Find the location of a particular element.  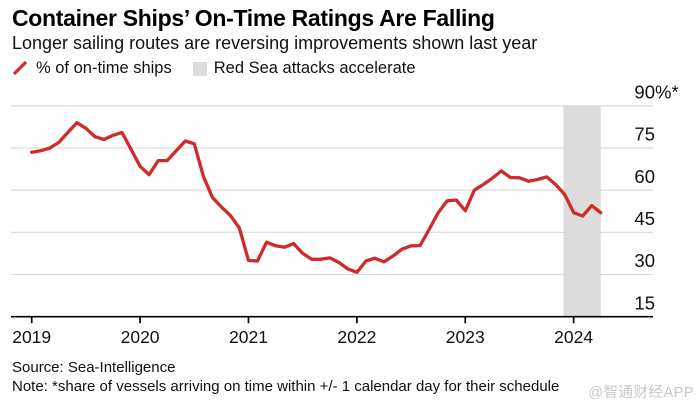

source-line: Source: Sea-Intelligence is located at coordinates (94, 367).